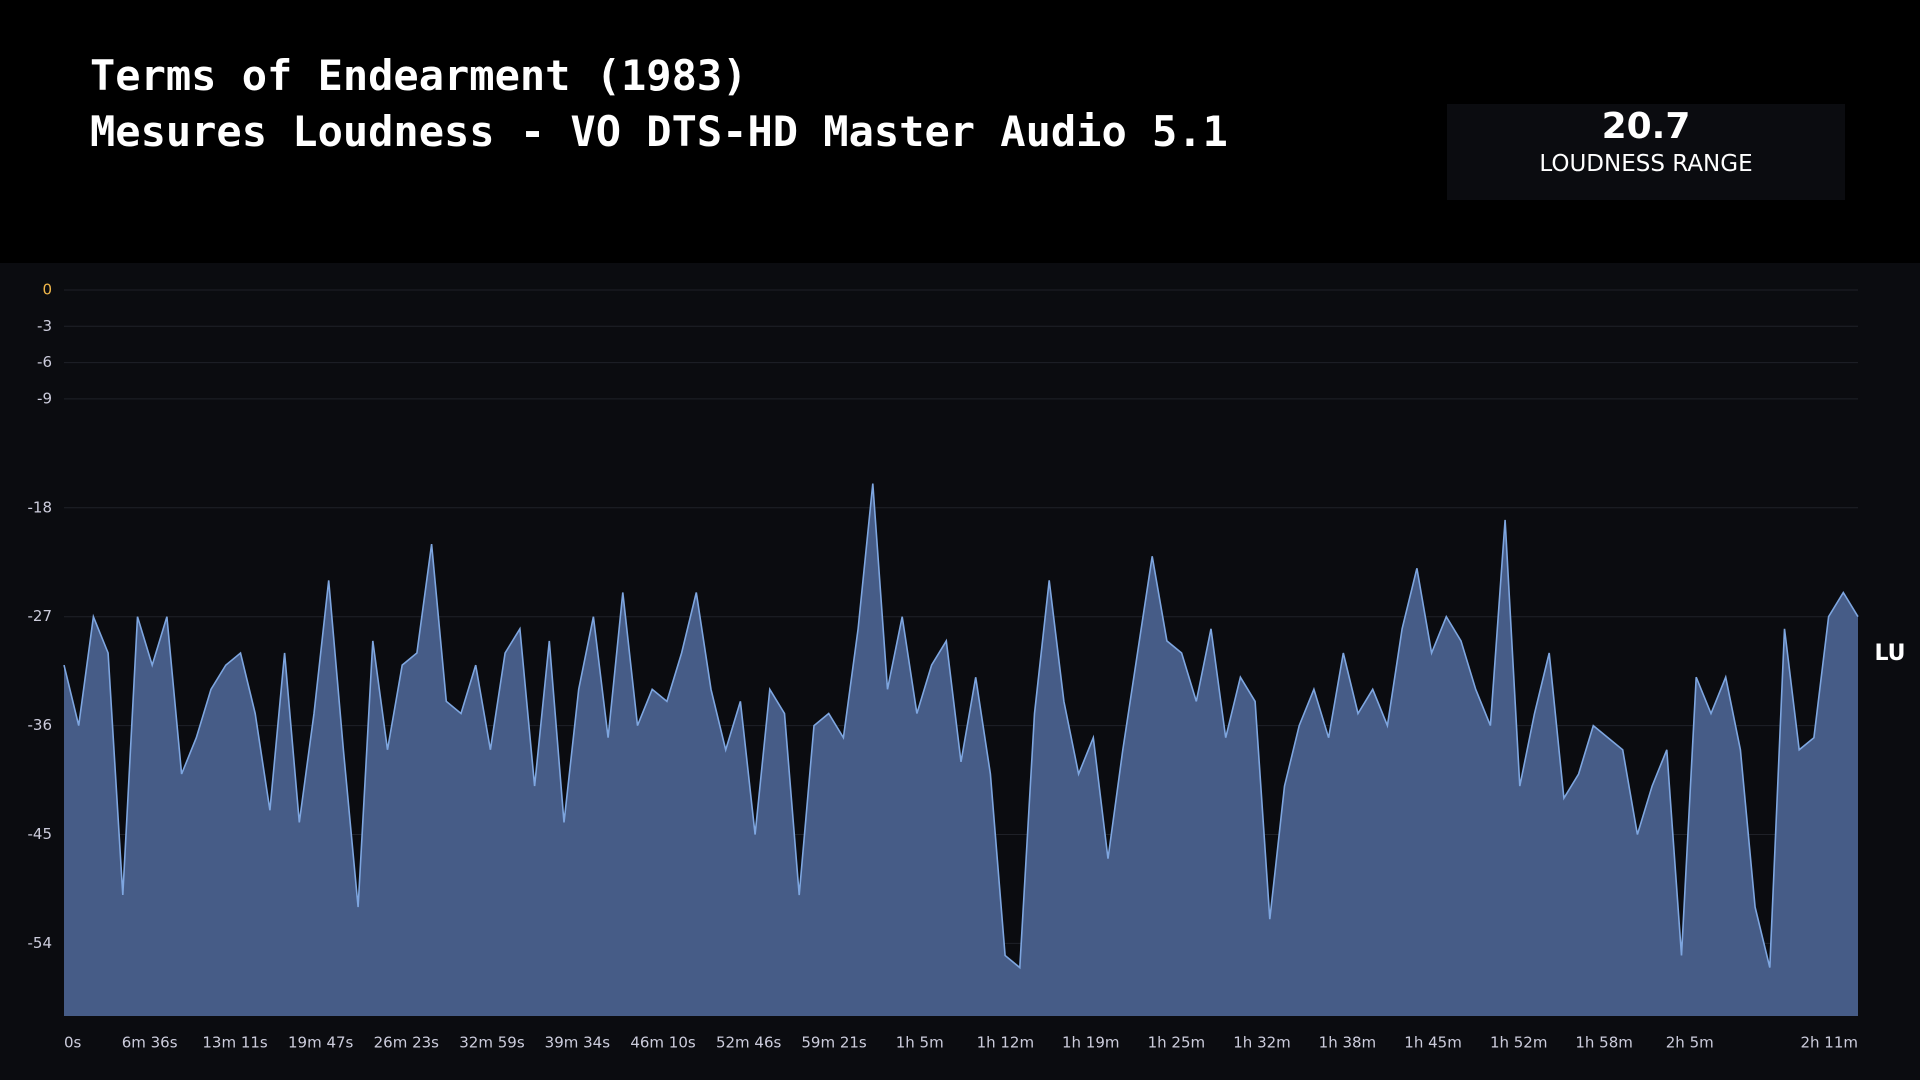 Image resolution: width=1920 pixels, height=1080 pixels. Describe the element at coordinates (920, 1043) in the screenshot. I see `x-tick-label: 1h 5m` at that location.